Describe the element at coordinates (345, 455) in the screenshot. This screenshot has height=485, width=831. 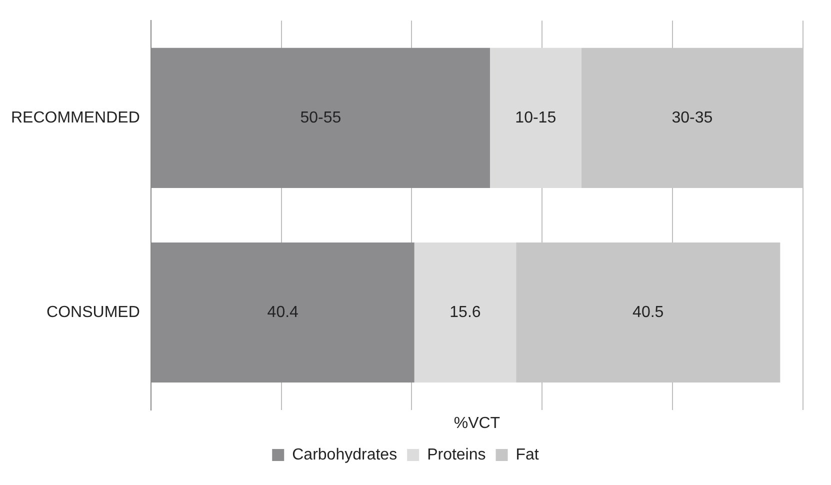
I see `legend-label: Carbohydrates` at that location.